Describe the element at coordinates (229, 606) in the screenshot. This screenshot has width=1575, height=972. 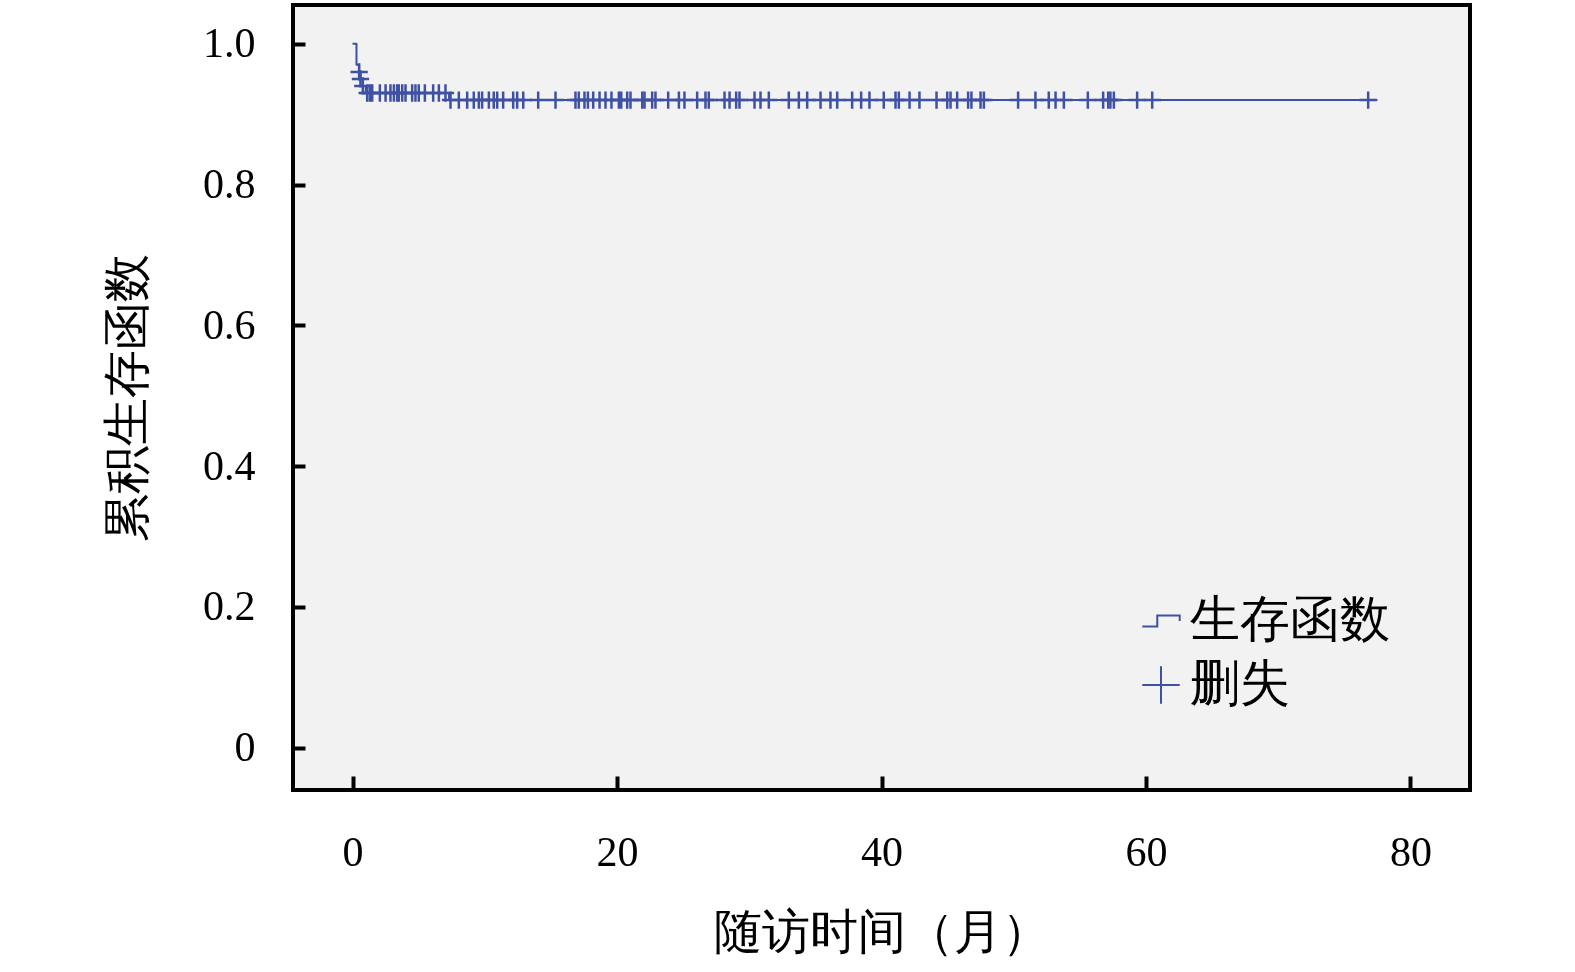
I see `y-tick-label: 0.2` at that location.